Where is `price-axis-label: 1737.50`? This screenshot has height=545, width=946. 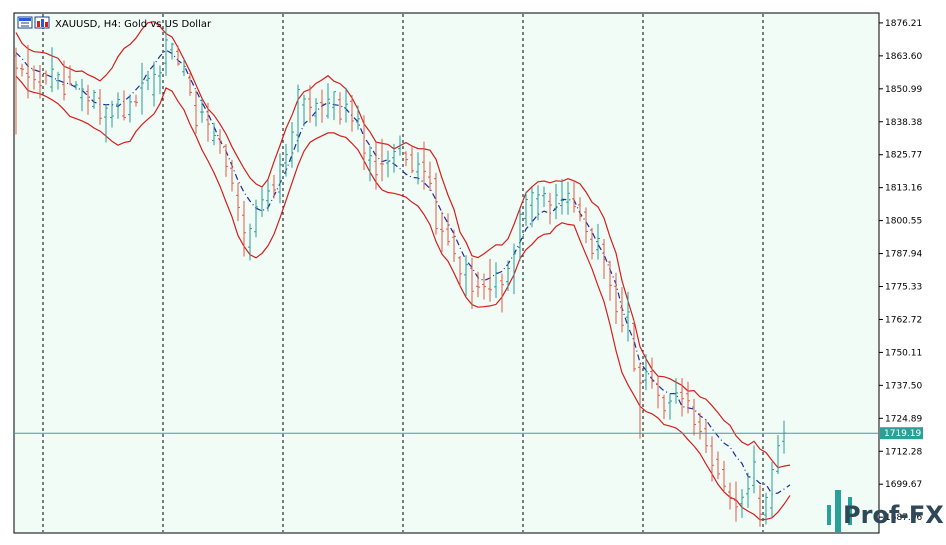
price-axis-label: 1737.50 is located at coordinates (903, 386).